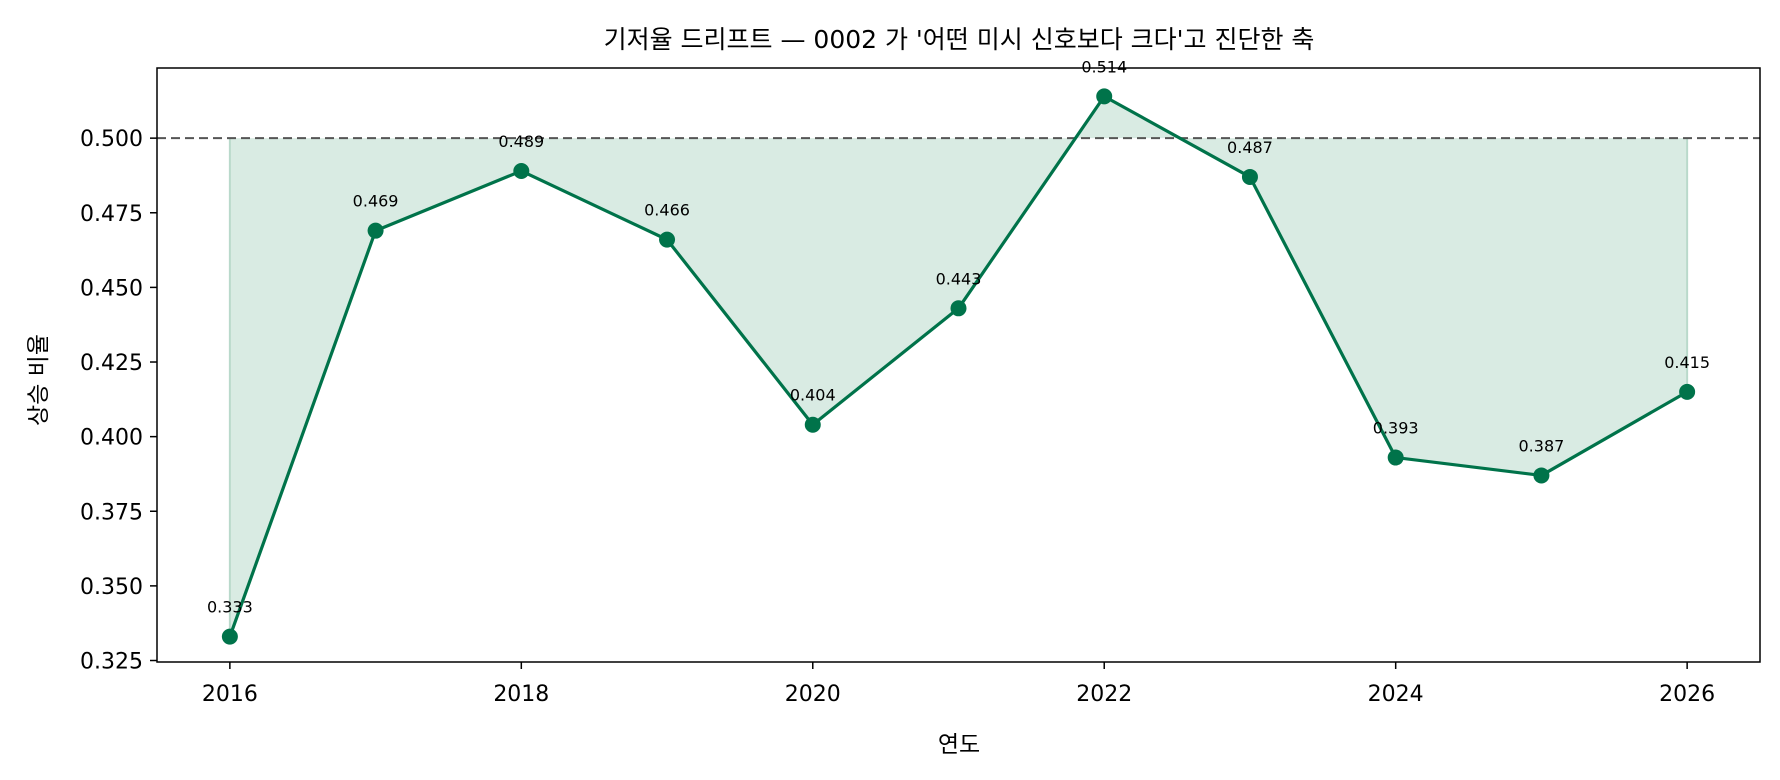 Image resolution: width=1780 pixels, height=780 pixels. What do you see at coordinates (1396, 428) in the screenshot?
I see `data-label: 0.393` at bounding box center [1396, 428].